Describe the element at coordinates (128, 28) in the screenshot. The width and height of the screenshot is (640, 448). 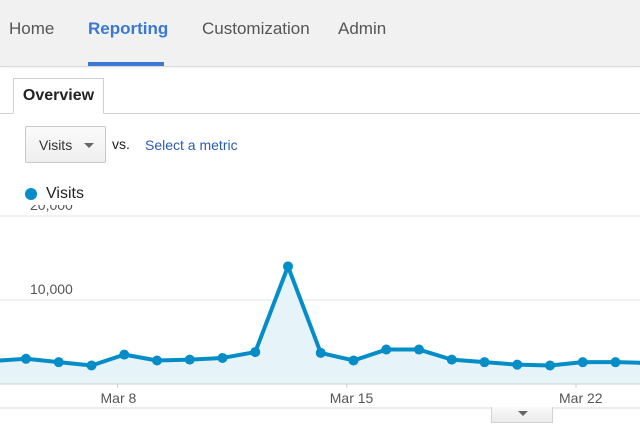
I see `nav-reporting: Reporting` at that location.